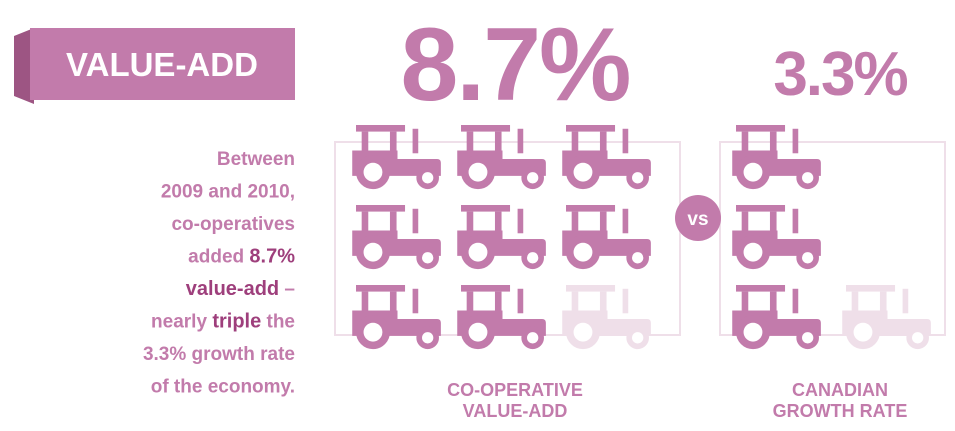 Image resolution: width=955 pixels, height=431 pixels. What do you see at coordinates (832, 238) in the screenshot?
I see `panel-frame` at bounding box center [832, 238].